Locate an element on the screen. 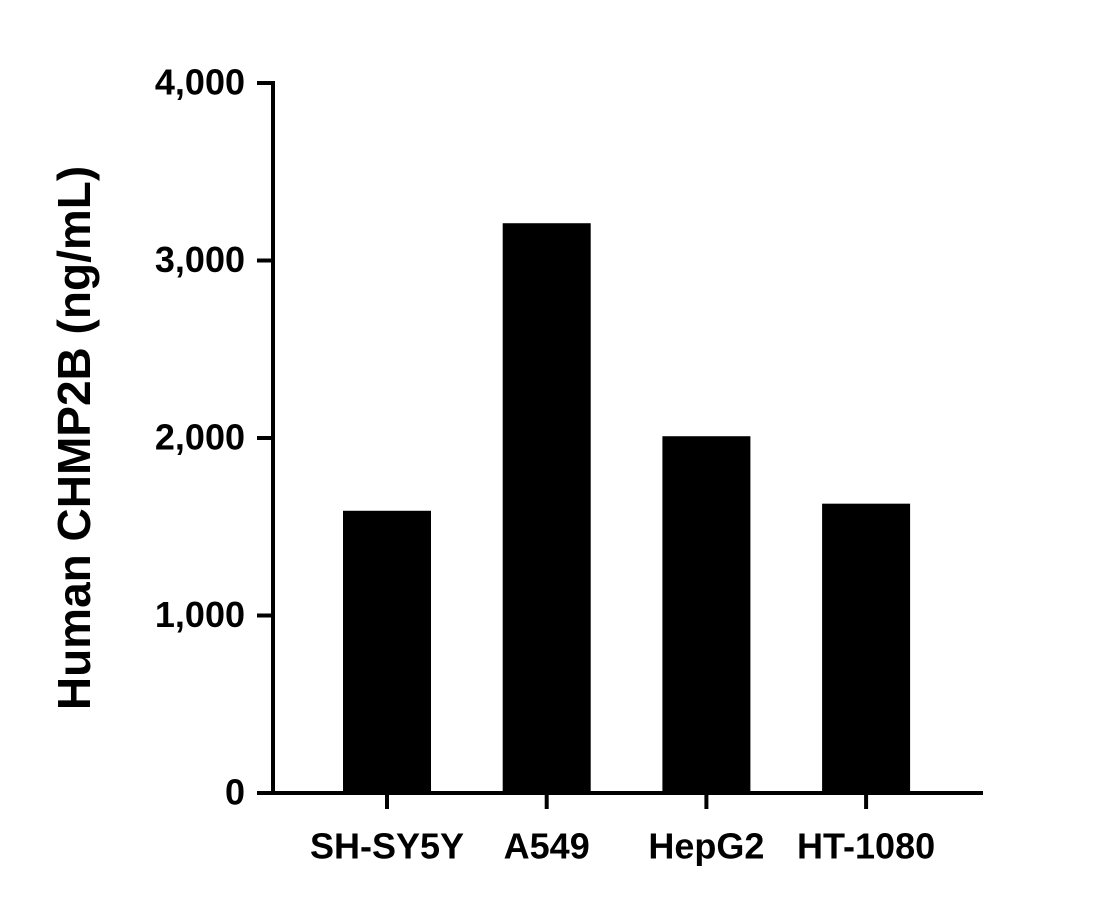  y-axis-title: Human CHMP2B (ng/mL) is located at coordinates (74, 438).